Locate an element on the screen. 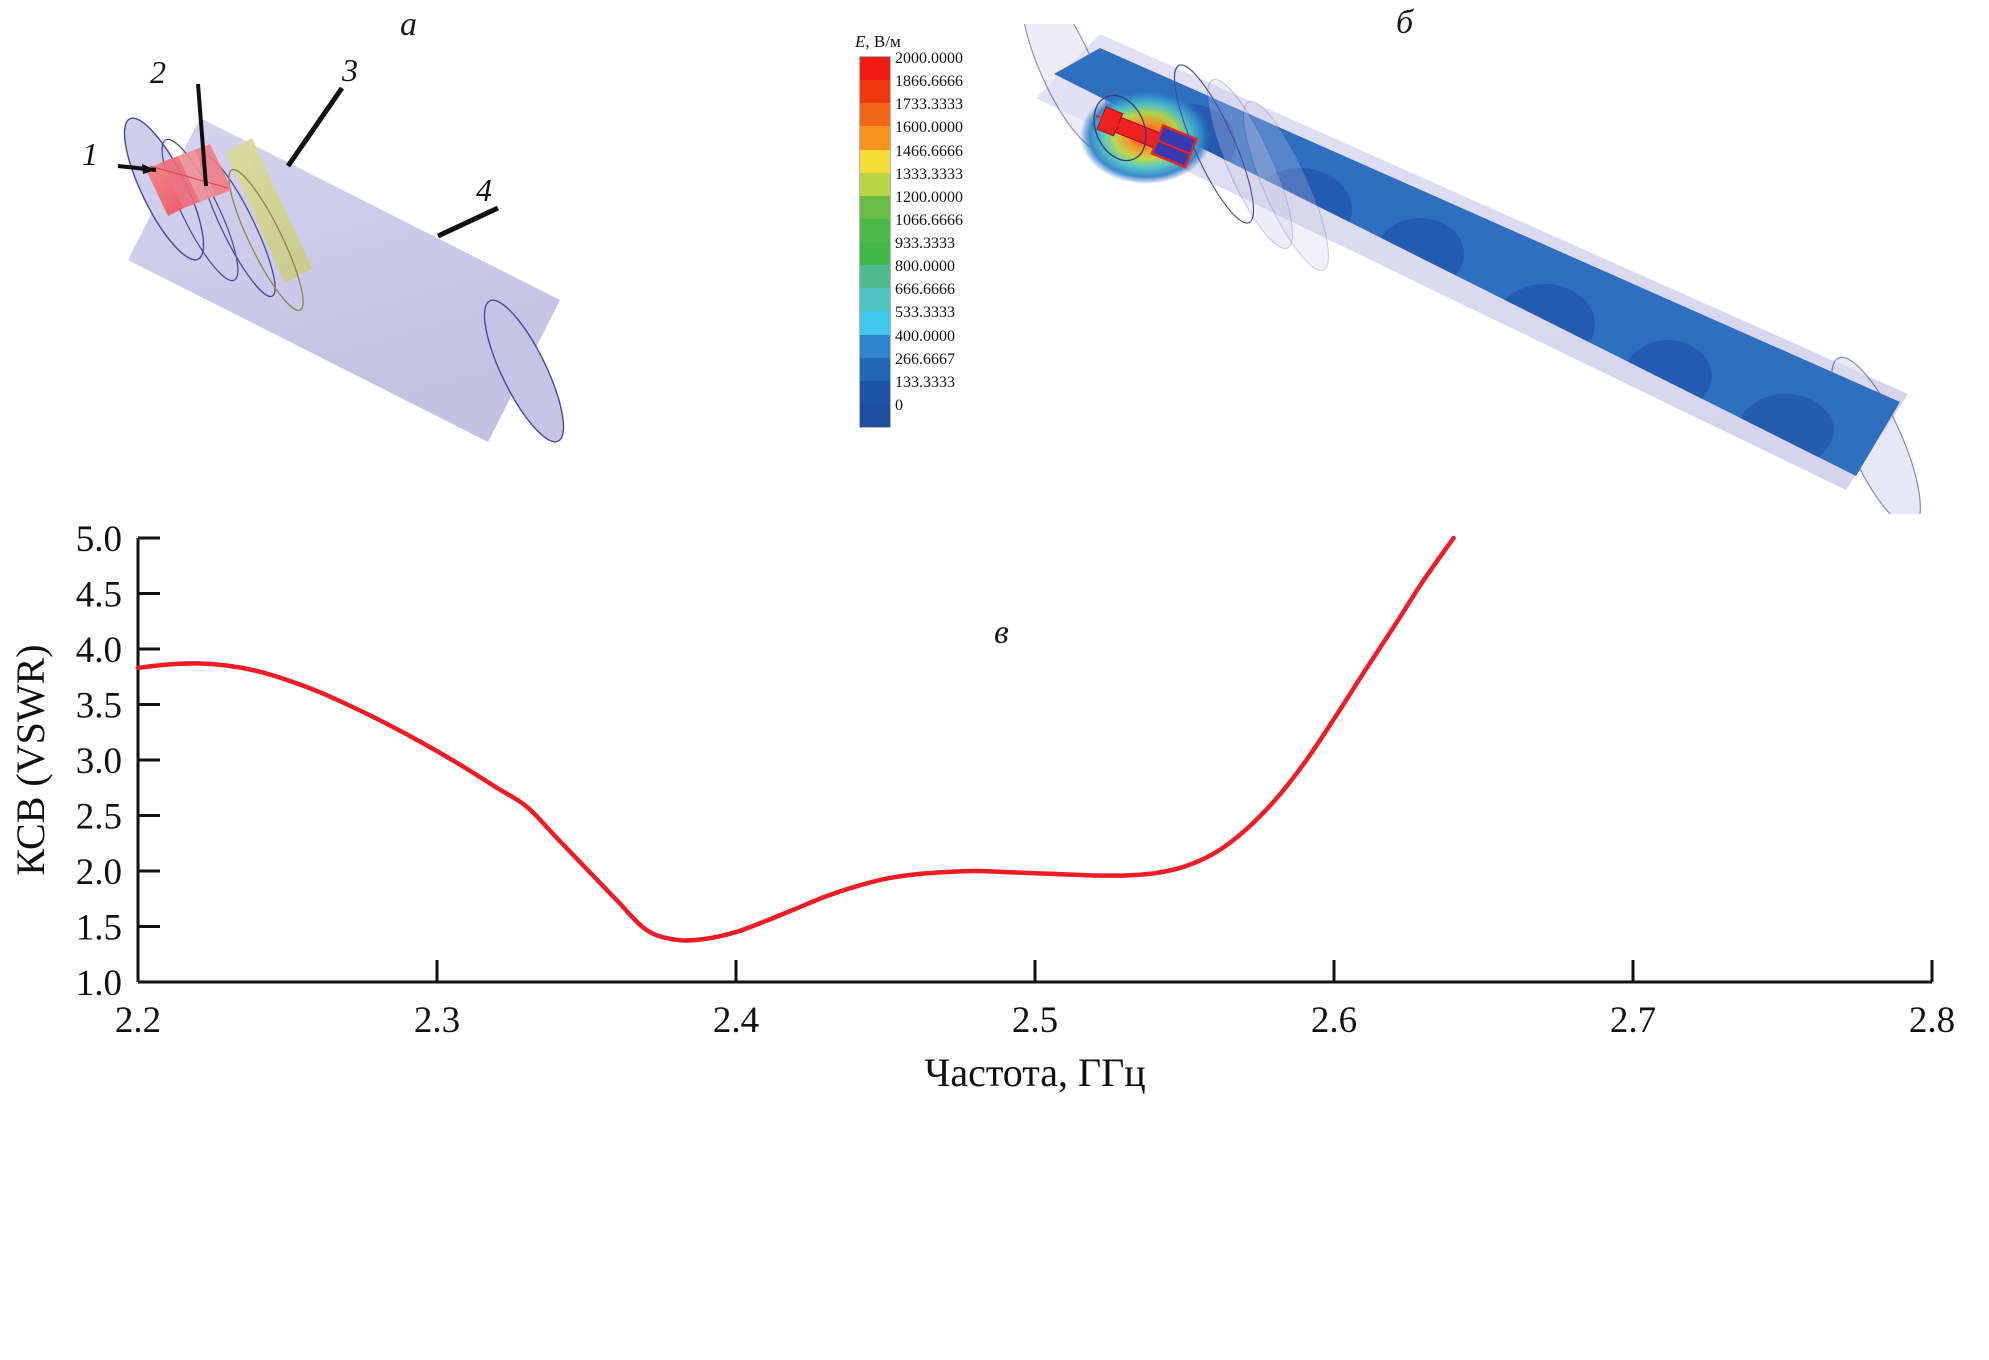 This screenshot has width=1989, height=1360. y-tick-label: 4.0 is located at coordinates (99, 650).